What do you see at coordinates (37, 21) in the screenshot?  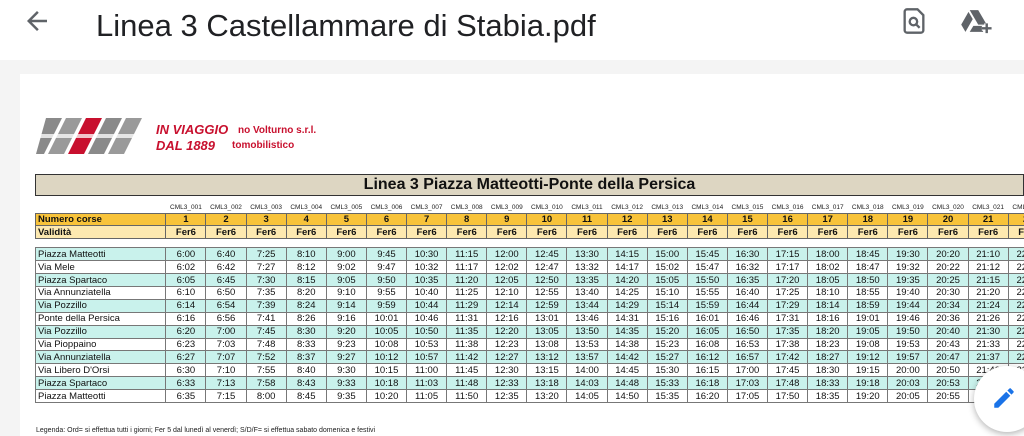 I see `arrow-back-icon` at bounding box center [37, 21].